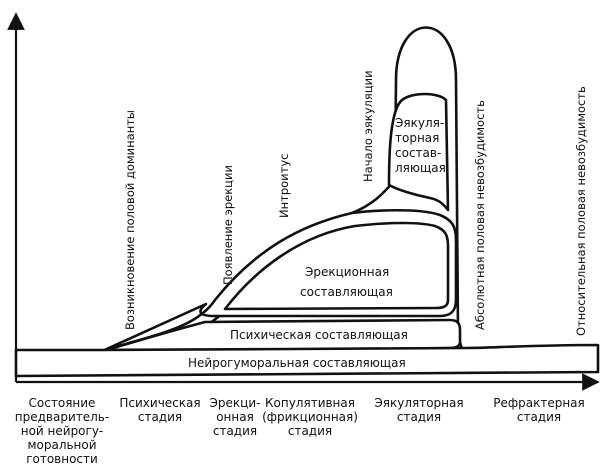 This screenshot has height=466, width=606. What do you see at coordinates (228, 225) in the screenshot?
I see `event-erection-onset-label: Появление эрекции` at bounding box center [228, 225].